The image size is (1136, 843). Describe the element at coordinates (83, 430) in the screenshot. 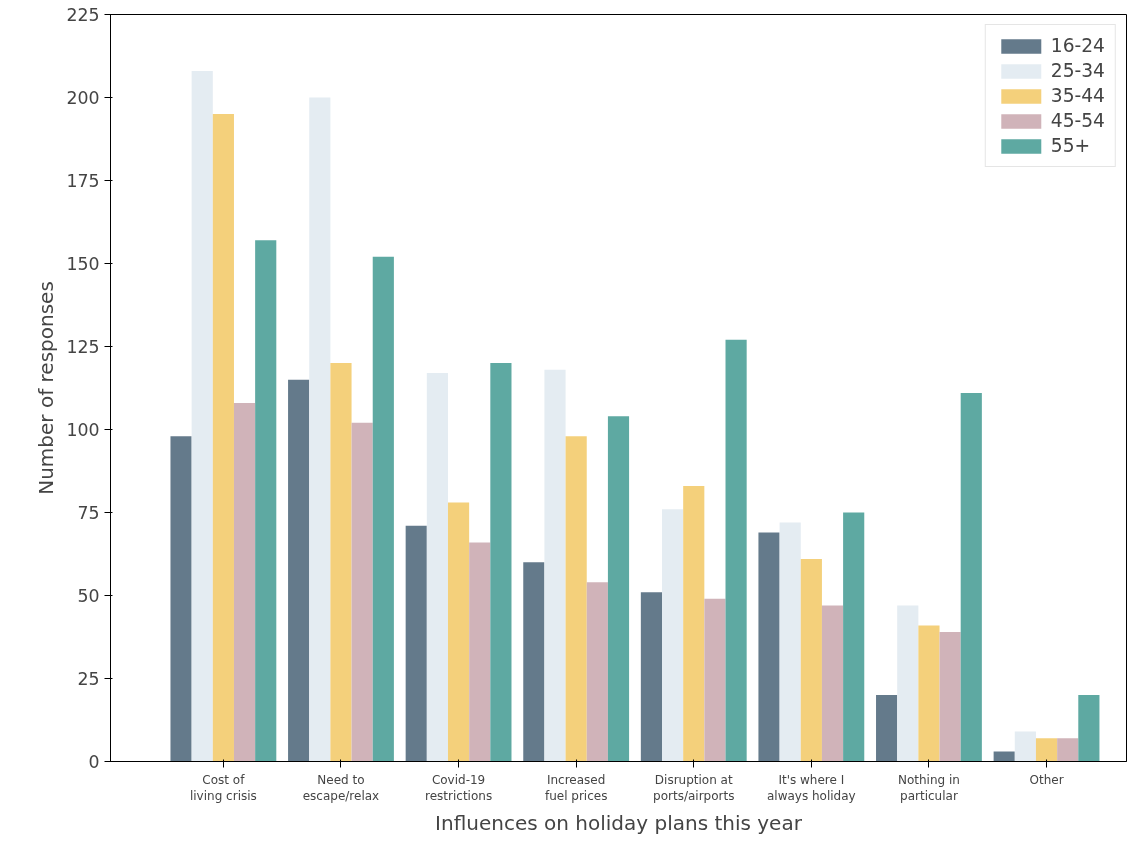

I see `y-tick-label: 100` at that location.